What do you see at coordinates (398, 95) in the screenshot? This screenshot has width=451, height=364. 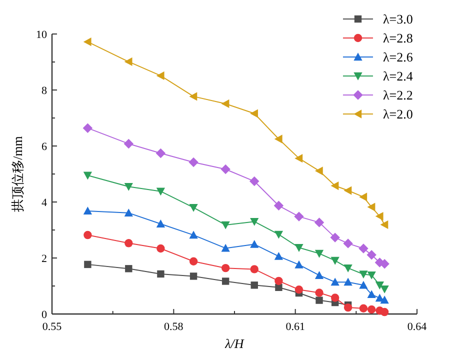 I see `legend-label: λ=2.2` at bounding box center [398, 95].